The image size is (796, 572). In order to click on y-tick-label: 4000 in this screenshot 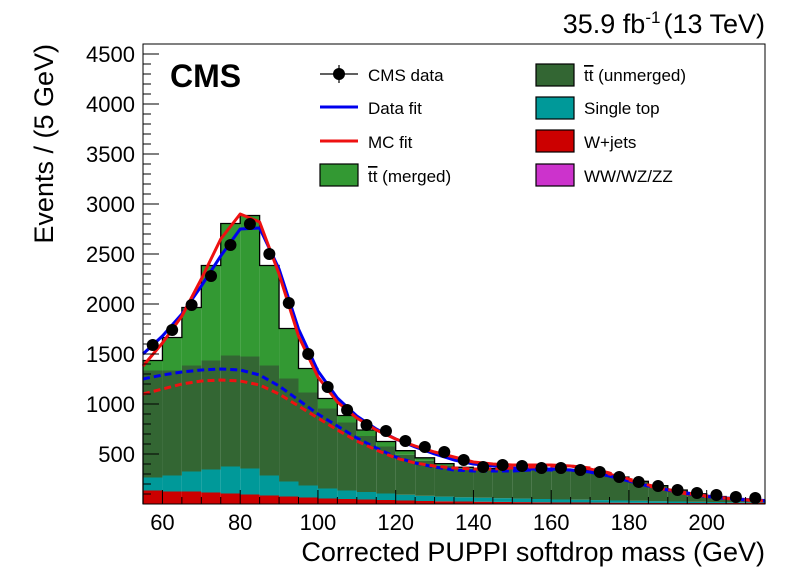, I will do `click(110, 104)`.